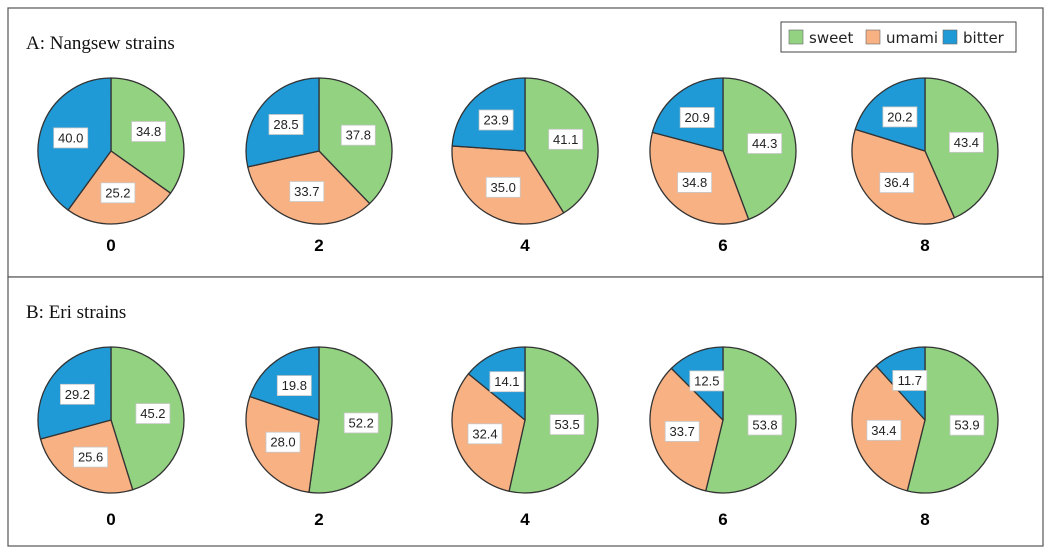 This screenshot has height=554, width=1049. I want to click on pie-chart: 45.2 25.6 29.2, so click(111, 420).